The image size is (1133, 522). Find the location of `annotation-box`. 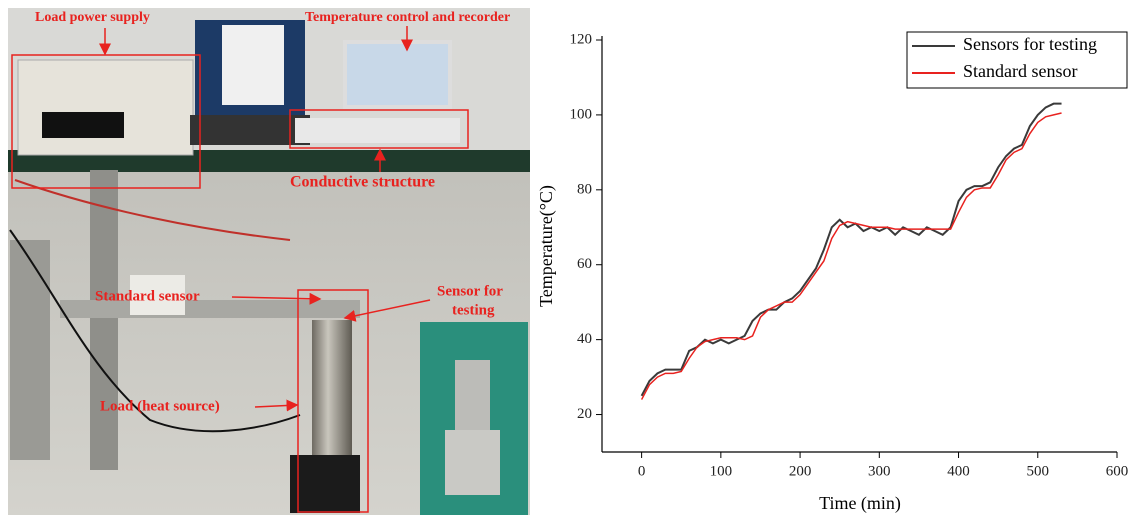

annotation-box is located at coordinates (379, 129).